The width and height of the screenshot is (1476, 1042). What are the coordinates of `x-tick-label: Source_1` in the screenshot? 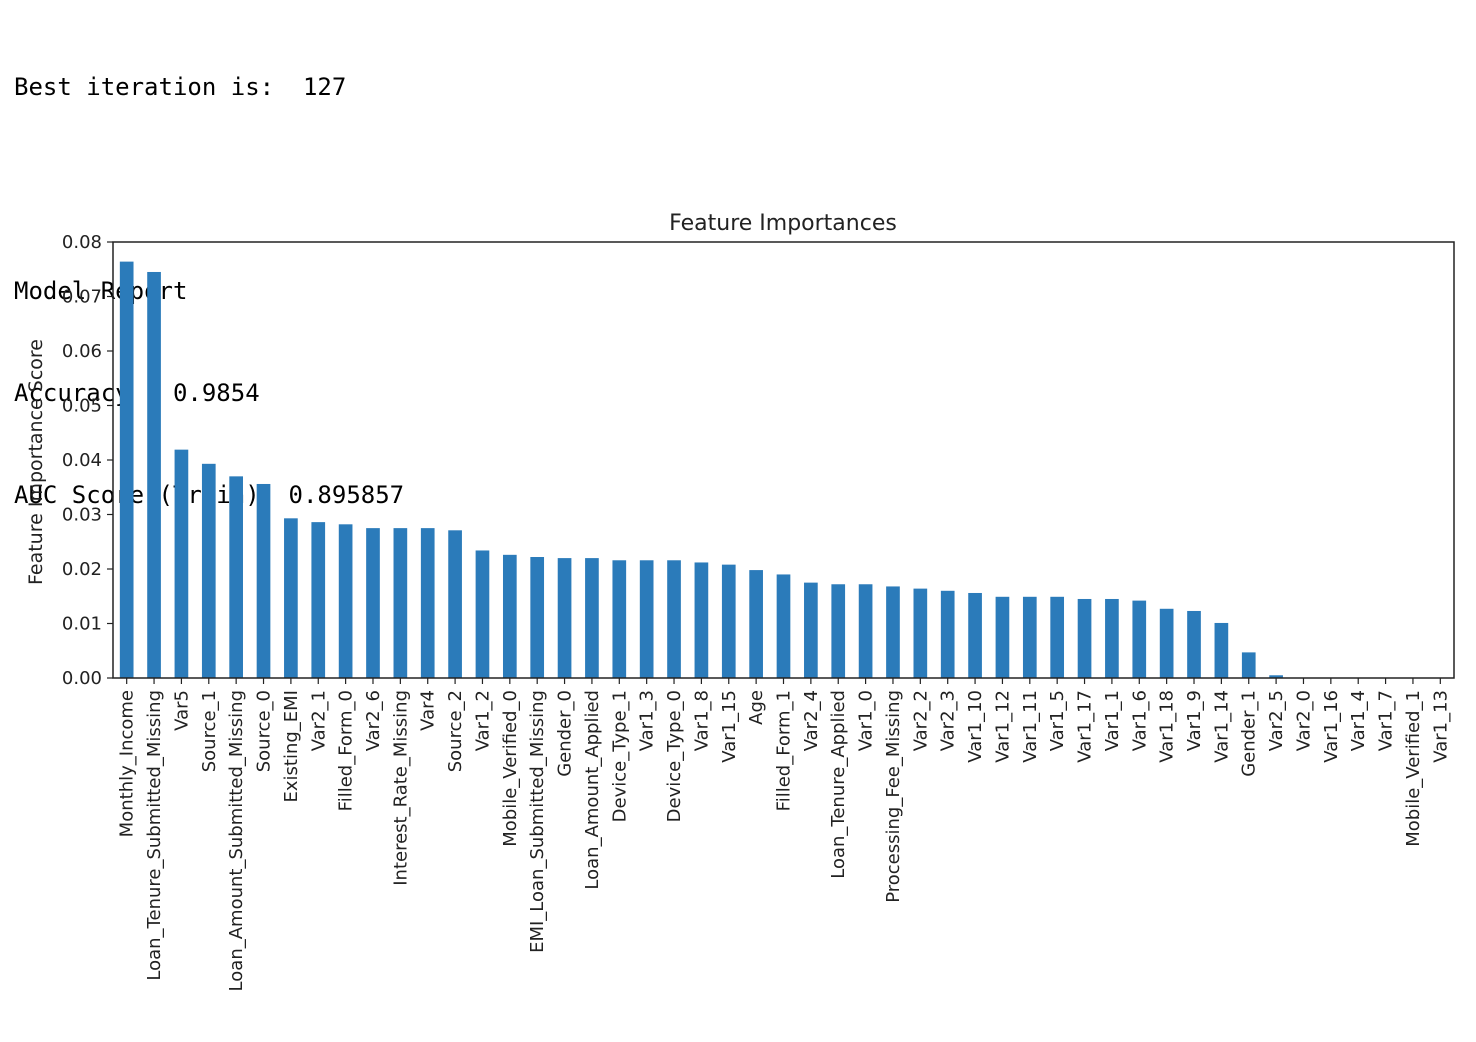 It's located at (209, 731).